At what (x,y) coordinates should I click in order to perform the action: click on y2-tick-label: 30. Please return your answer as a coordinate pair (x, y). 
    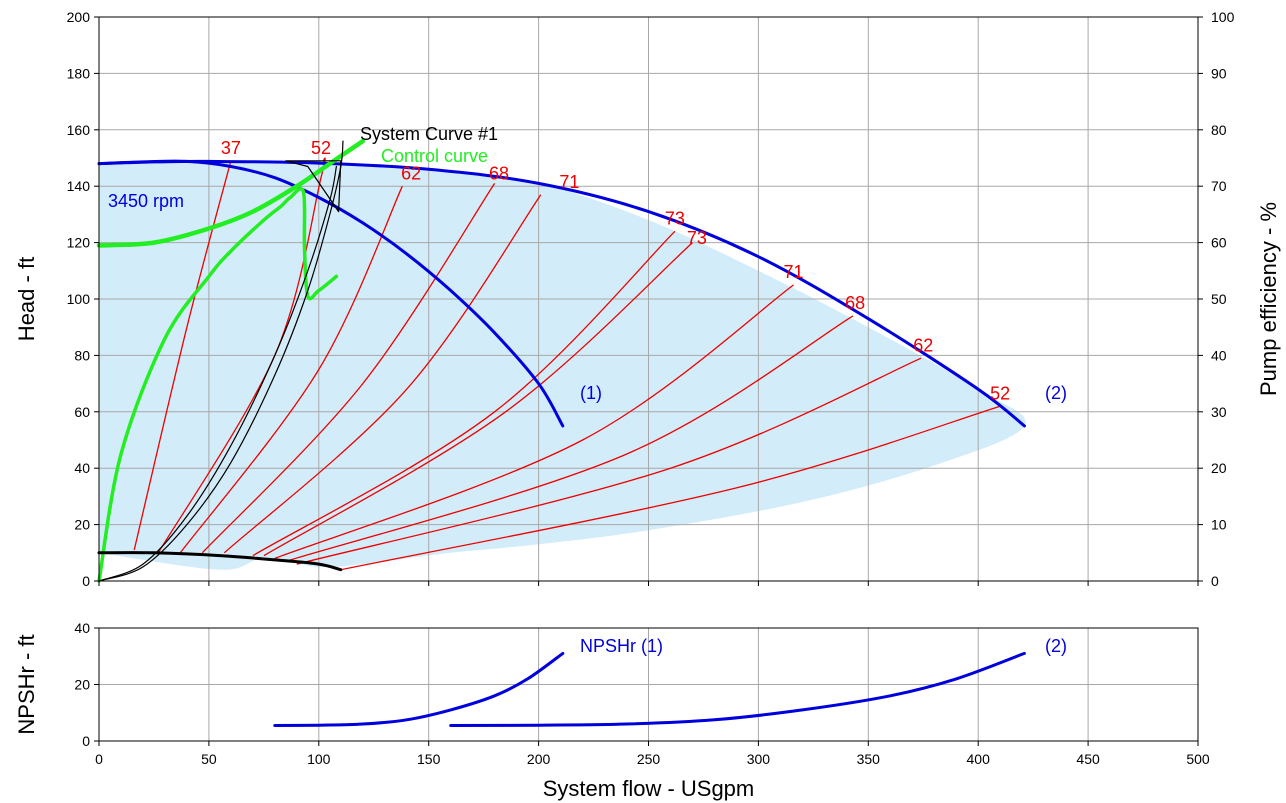
    Looking at the image, I should click on (1219, 412).